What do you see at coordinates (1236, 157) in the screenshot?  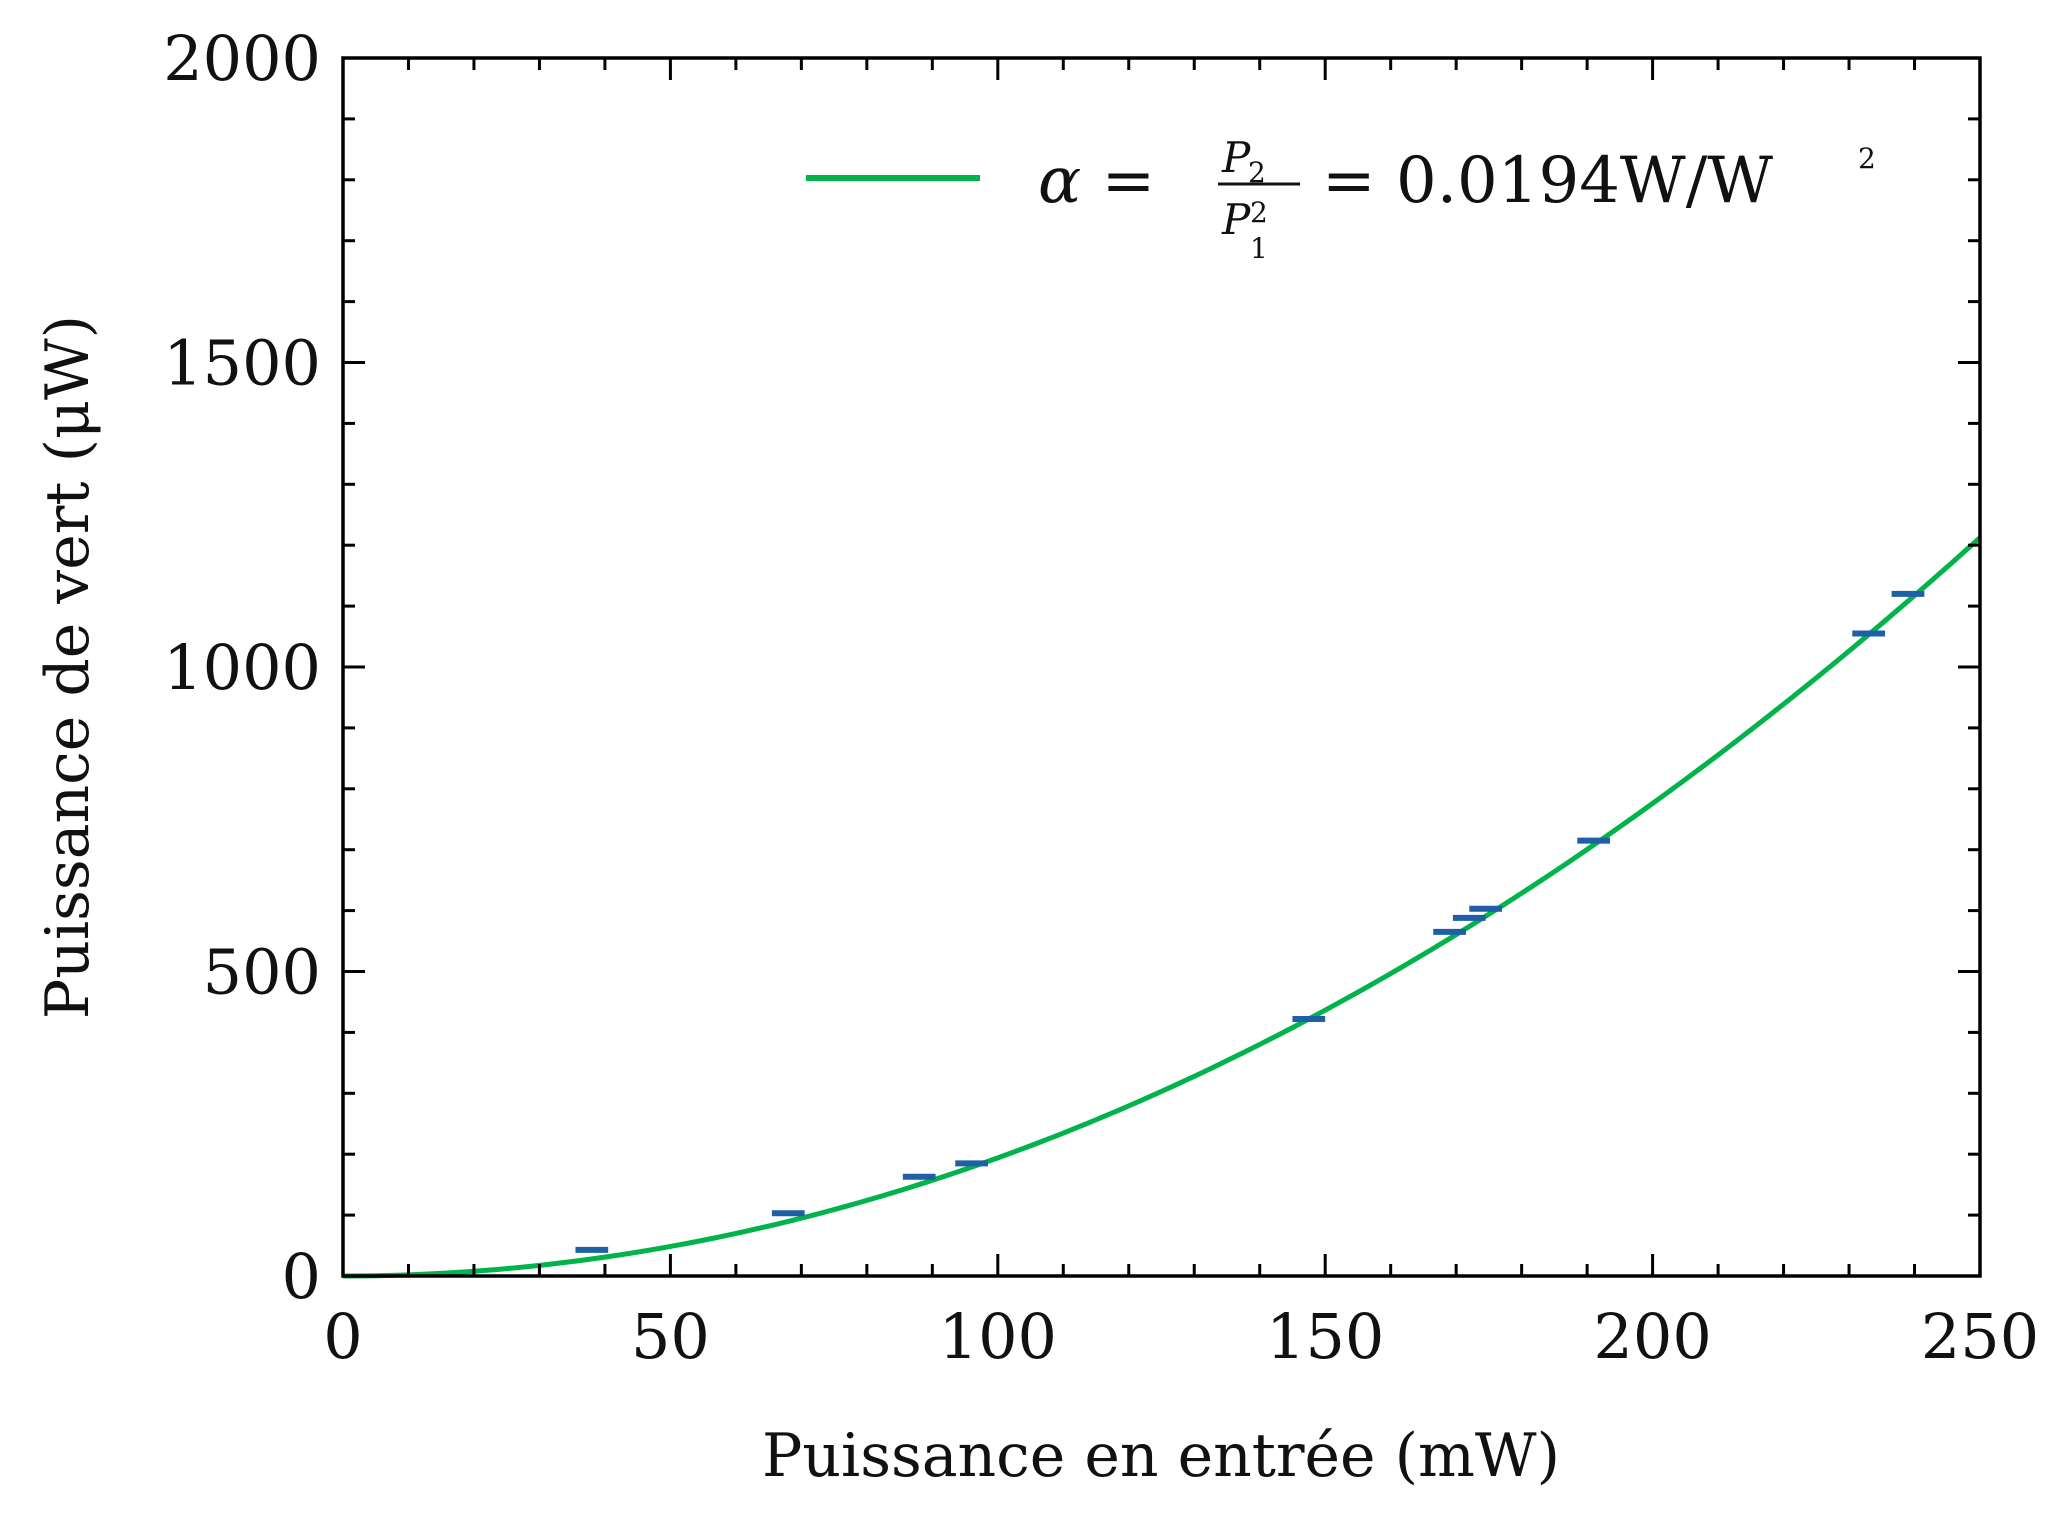 I see `legend-fraction-numerator: P` at bounding box center [1236, 157].